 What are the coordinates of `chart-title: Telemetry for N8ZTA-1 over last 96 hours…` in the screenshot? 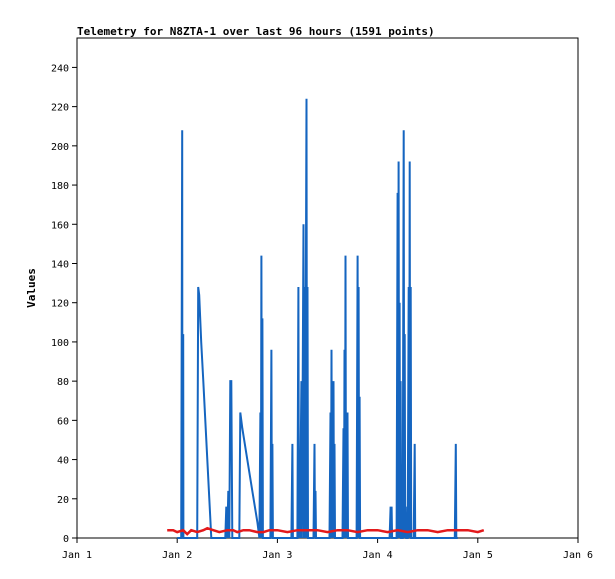 It's located at (256, 31).